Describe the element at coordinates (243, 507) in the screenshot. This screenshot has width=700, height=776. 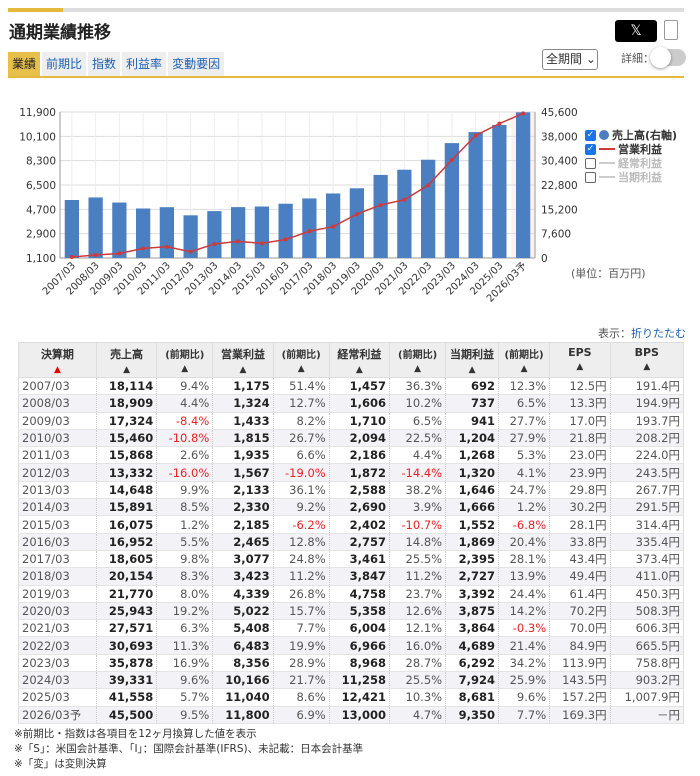
I see `table-cell: 2,330` at that location.